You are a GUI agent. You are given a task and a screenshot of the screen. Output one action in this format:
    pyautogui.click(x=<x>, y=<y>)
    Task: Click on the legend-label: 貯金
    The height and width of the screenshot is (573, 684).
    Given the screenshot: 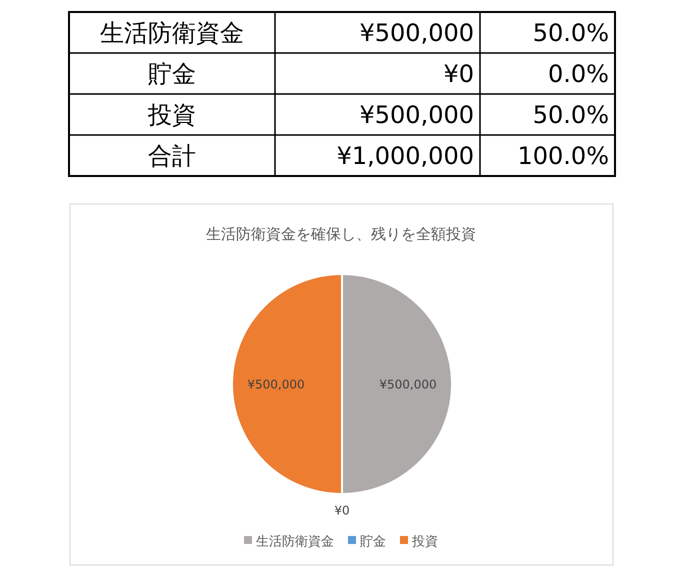 What is the action you would take?
    pyautogui.click(x=373, y=542)
    